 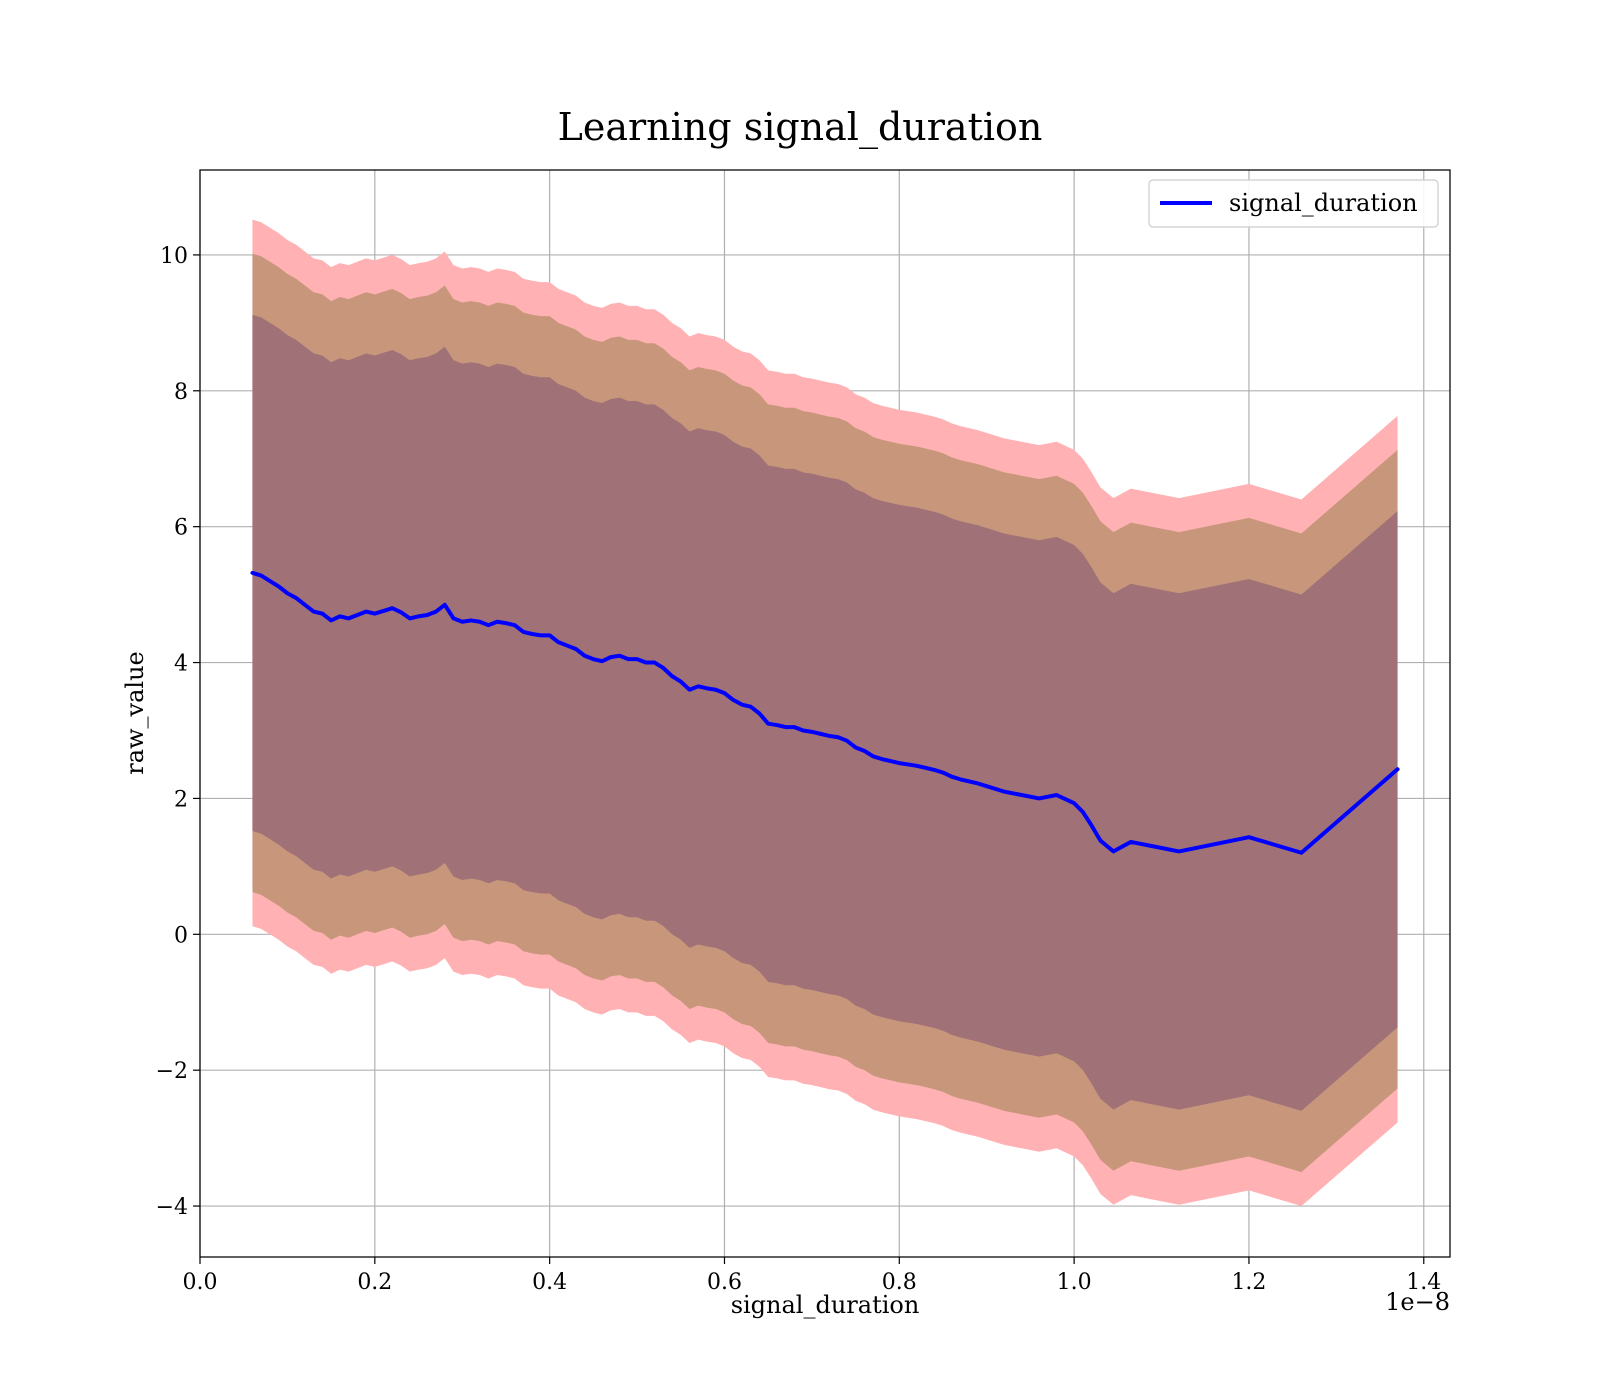 I want to click on y-tick-label: 2, so click(x=181, y=799).